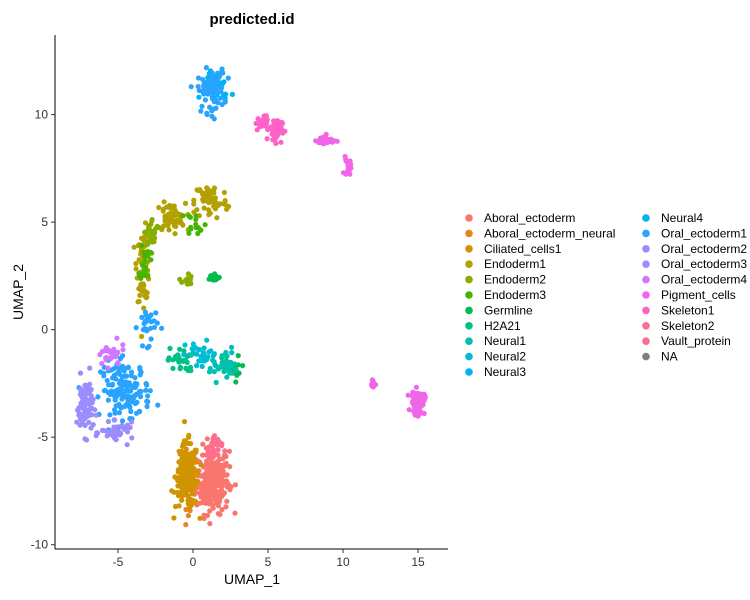 Image resolution: width=750 pixels, height=600 pixels. I want to click on x-tick-label: 10, so click(343, 562).